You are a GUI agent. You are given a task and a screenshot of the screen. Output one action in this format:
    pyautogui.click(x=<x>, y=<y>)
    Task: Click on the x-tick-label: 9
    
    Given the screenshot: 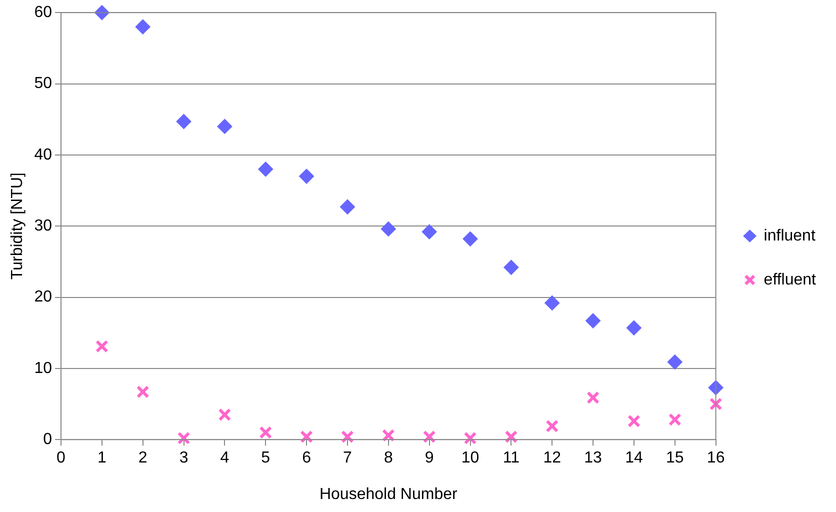 What is the action you would take?
    pyautogui.click(x=429, y=458)
    